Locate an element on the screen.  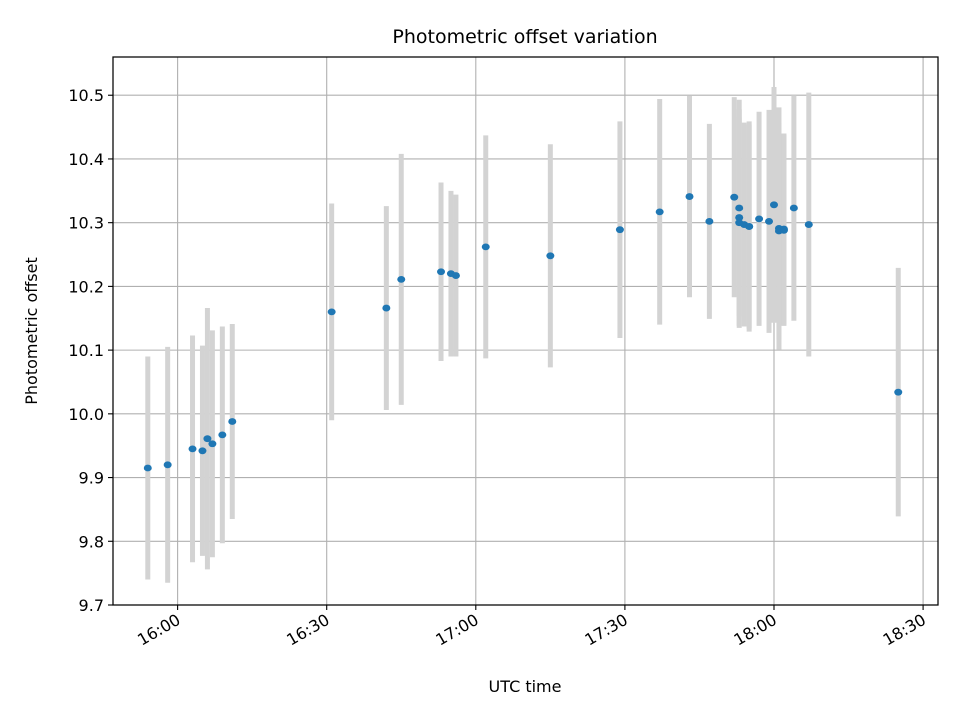
y-tick-label: 9.8 is located at coordinates (91, 541).